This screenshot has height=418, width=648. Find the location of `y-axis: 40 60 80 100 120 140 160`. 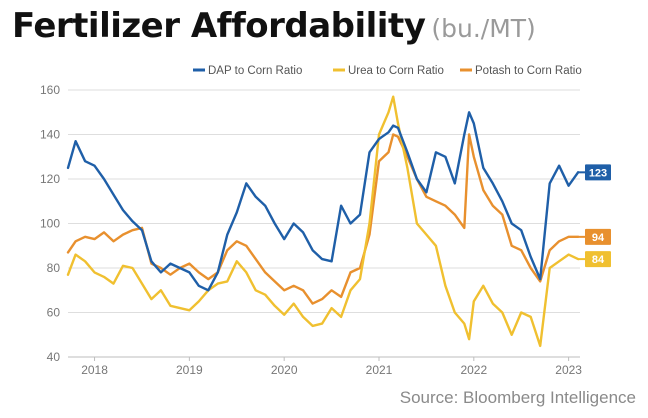

y-axis: 40 60 80 100 120 140 160 is located at coordinates (50, 223).